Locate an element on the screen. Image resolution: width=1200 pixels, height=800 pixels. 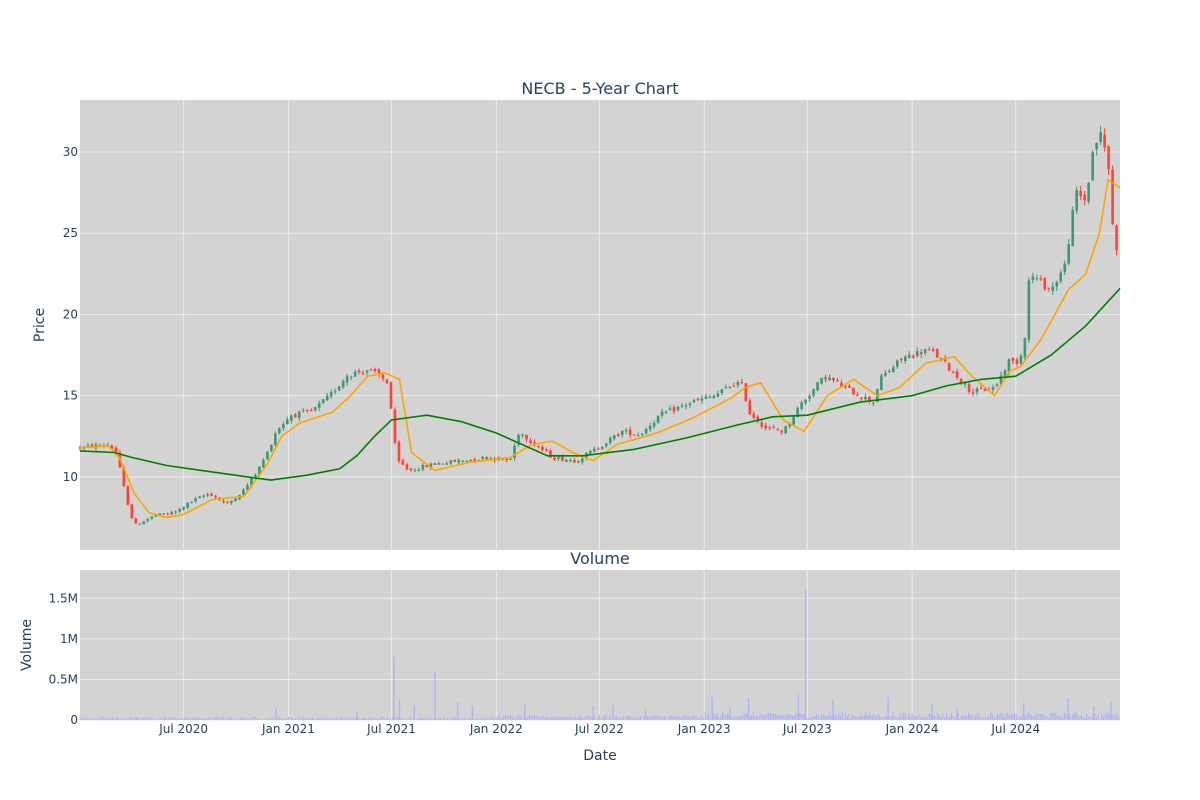
x-tick-label: Jan 2023 is located at coordinates (704, 729).